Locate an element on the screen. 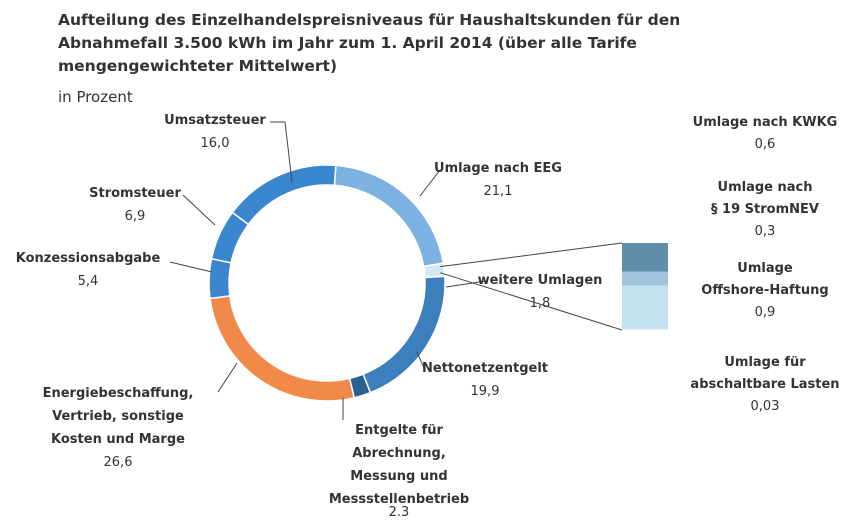  segment-value: 6,9 is located at coordinates (135, 216).